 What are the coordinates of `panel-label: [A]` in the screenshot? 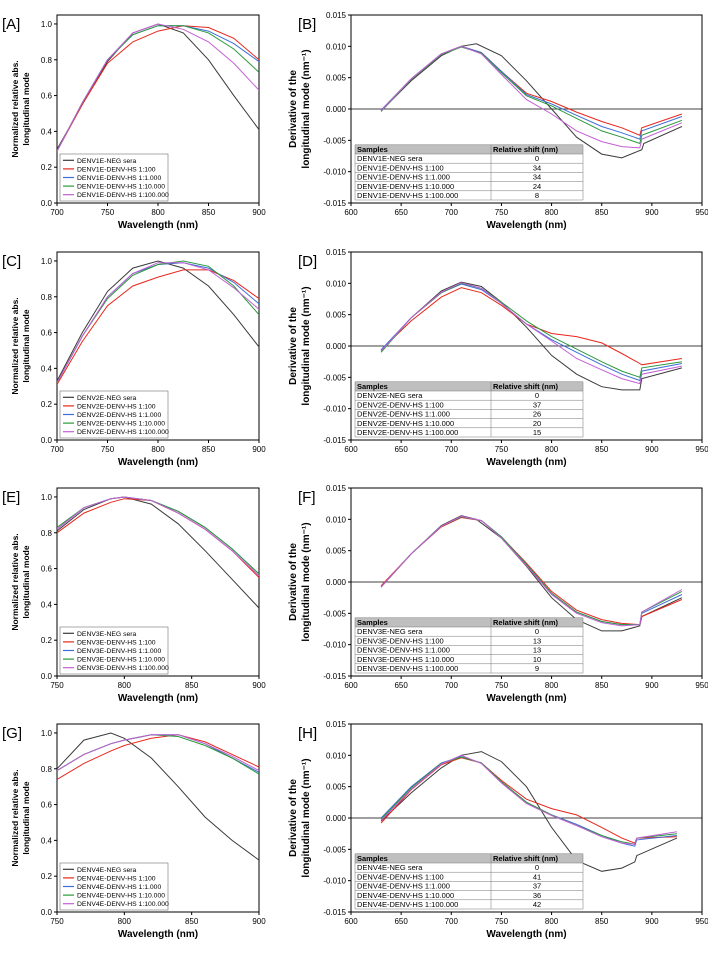 It's located at (11, 24).